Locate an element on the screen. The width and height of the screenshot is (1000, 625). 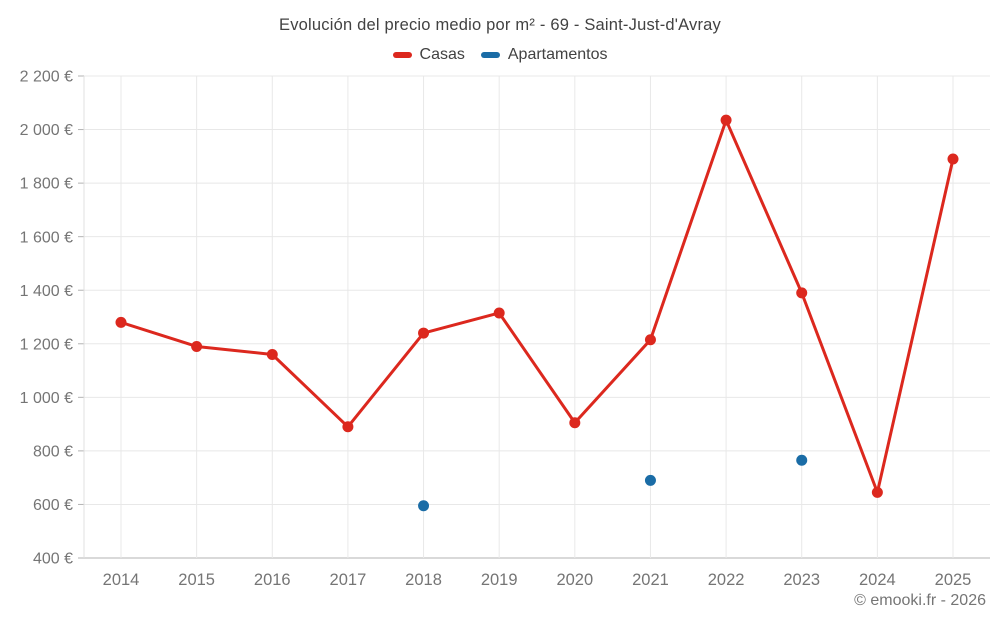
y-tick-label: 600 € is located at coordinates (53, 505).